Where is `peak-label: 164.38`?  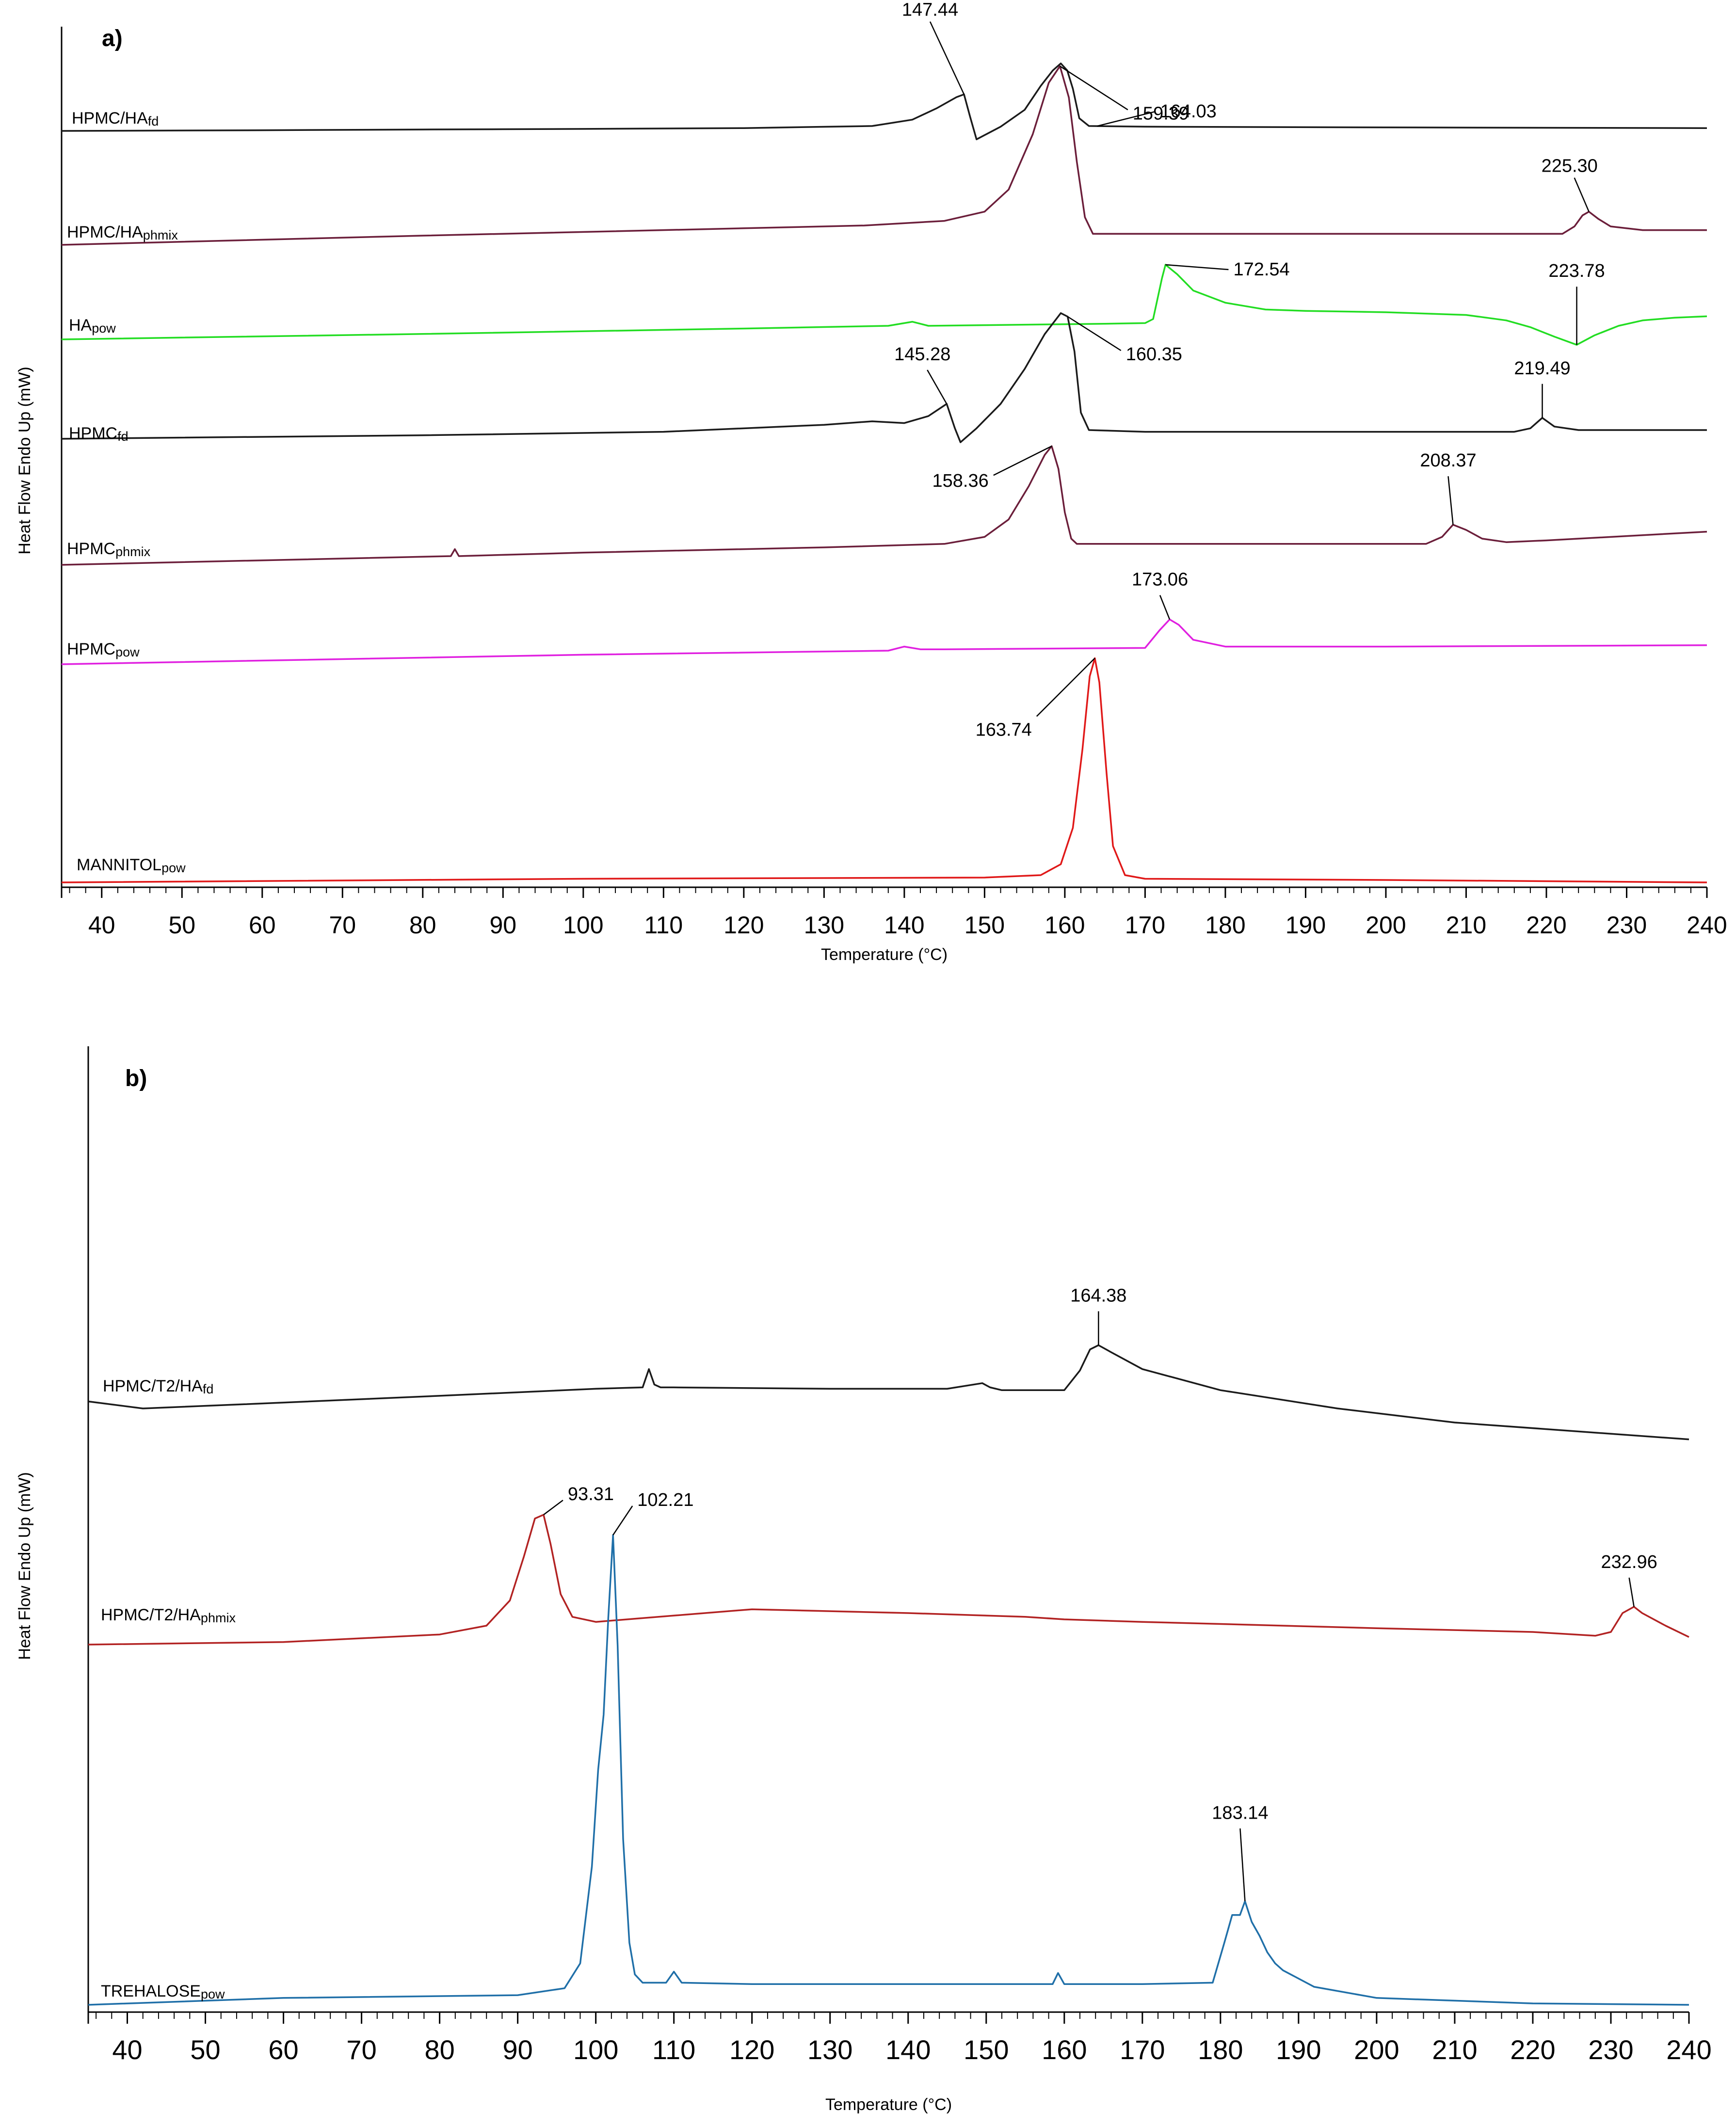 peak-label: 164.38 is located at coordinates (1098, 1296).